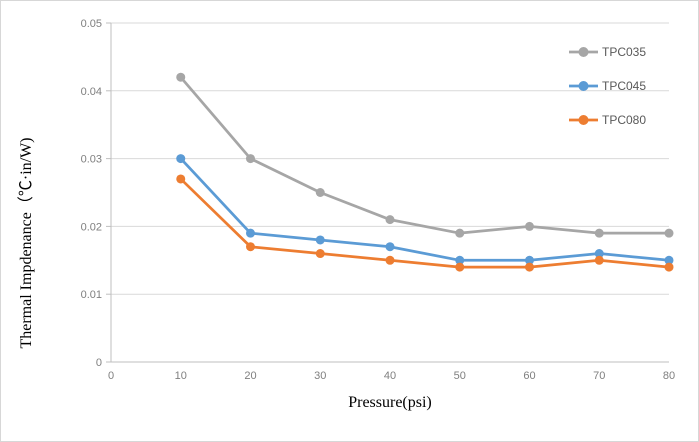 This screenshot has width=699, height=442. I want to click on legend-item-tpc045: TPC045, so click(607, 86).